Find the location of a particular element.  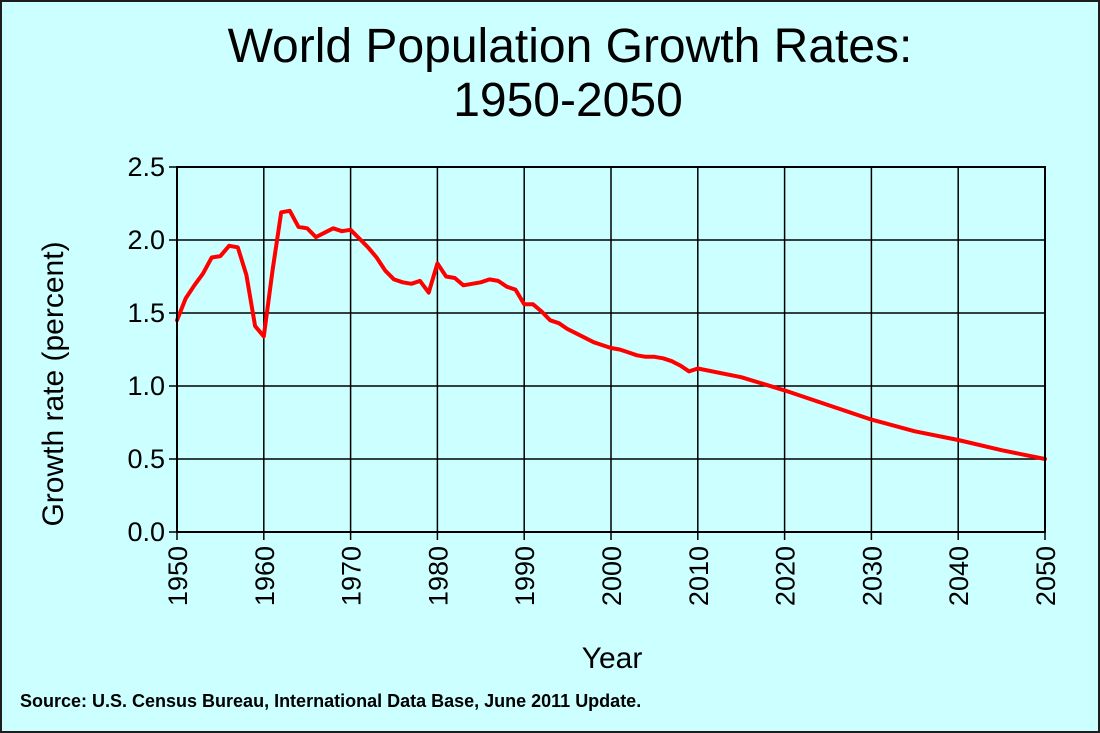

x-axis-label: Year is located at coordinates (612, 658).